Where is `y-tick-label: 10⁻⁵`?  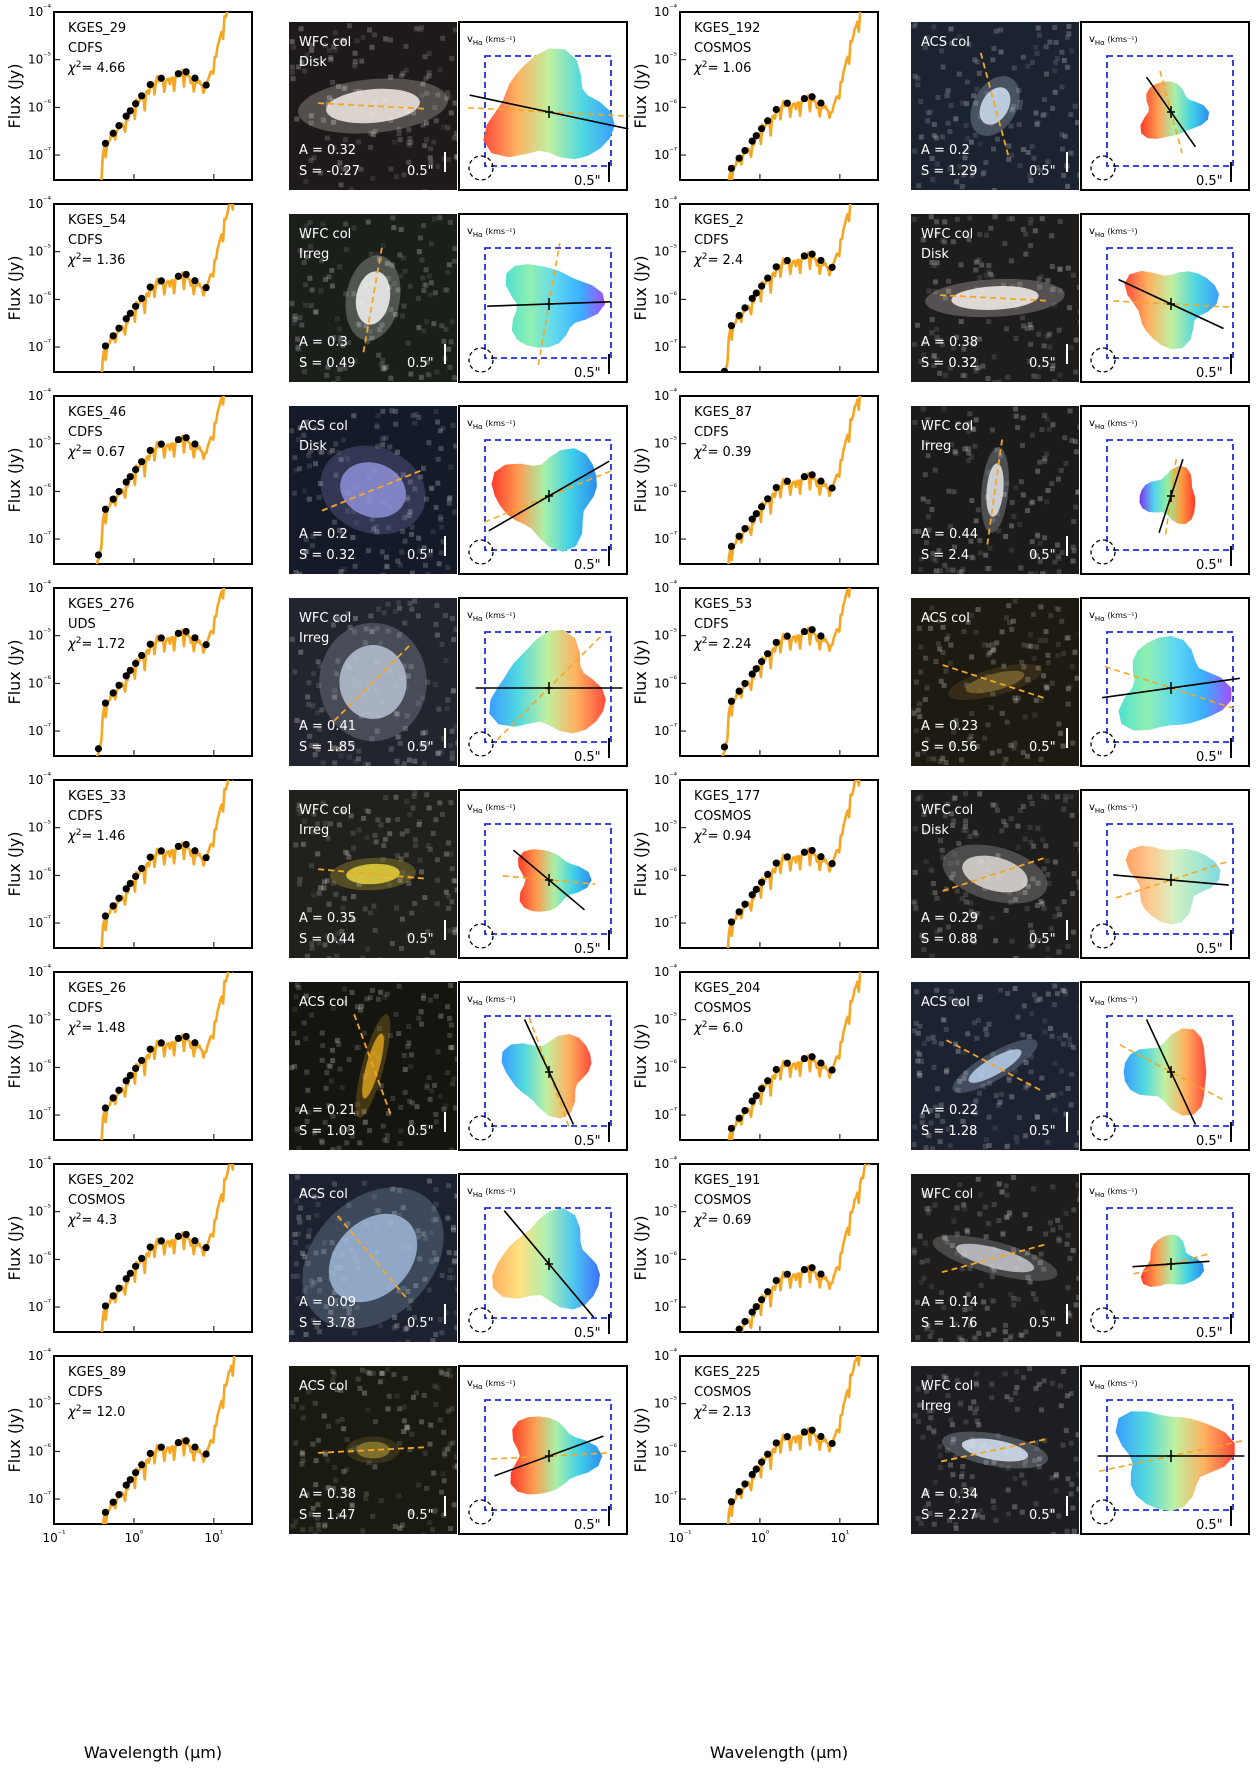 y-tick-label: 10⁻⁵ is located at coordinates (665, 1018).